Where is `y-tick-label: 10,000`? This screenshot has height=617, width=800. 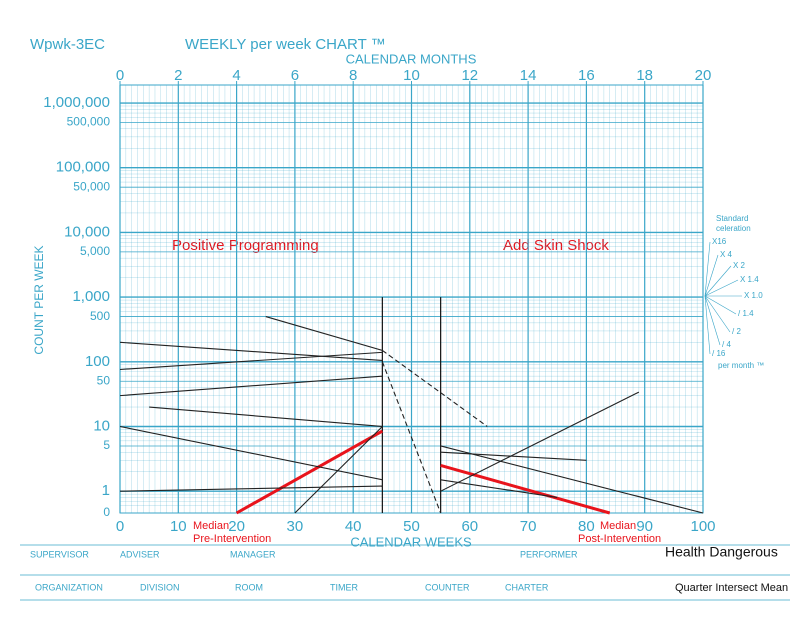
y-tick-label: 10,000 is located at coordinates (87, 231).